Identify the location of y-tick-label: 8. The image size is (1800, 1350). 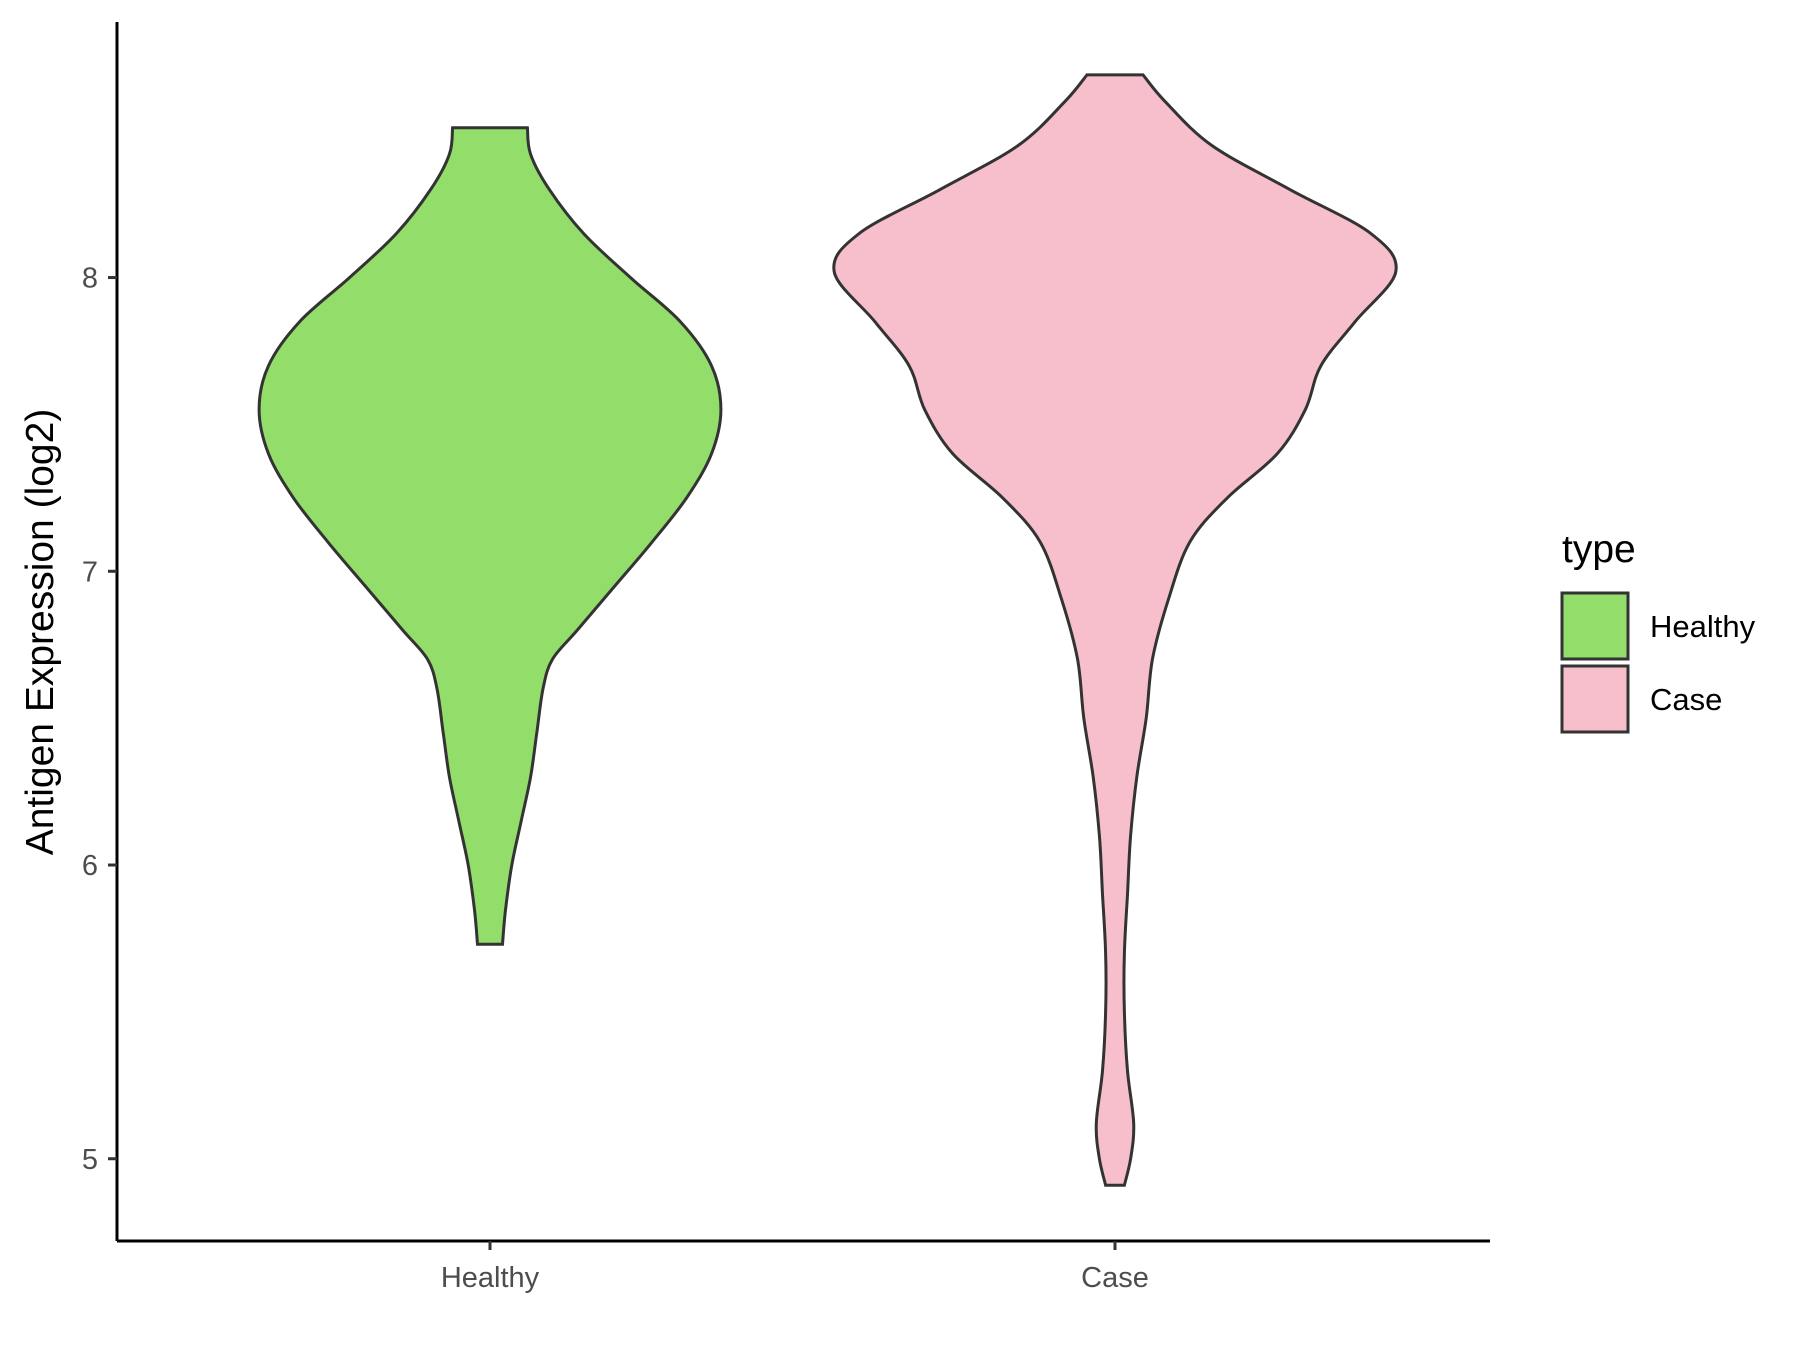
(90, 279).